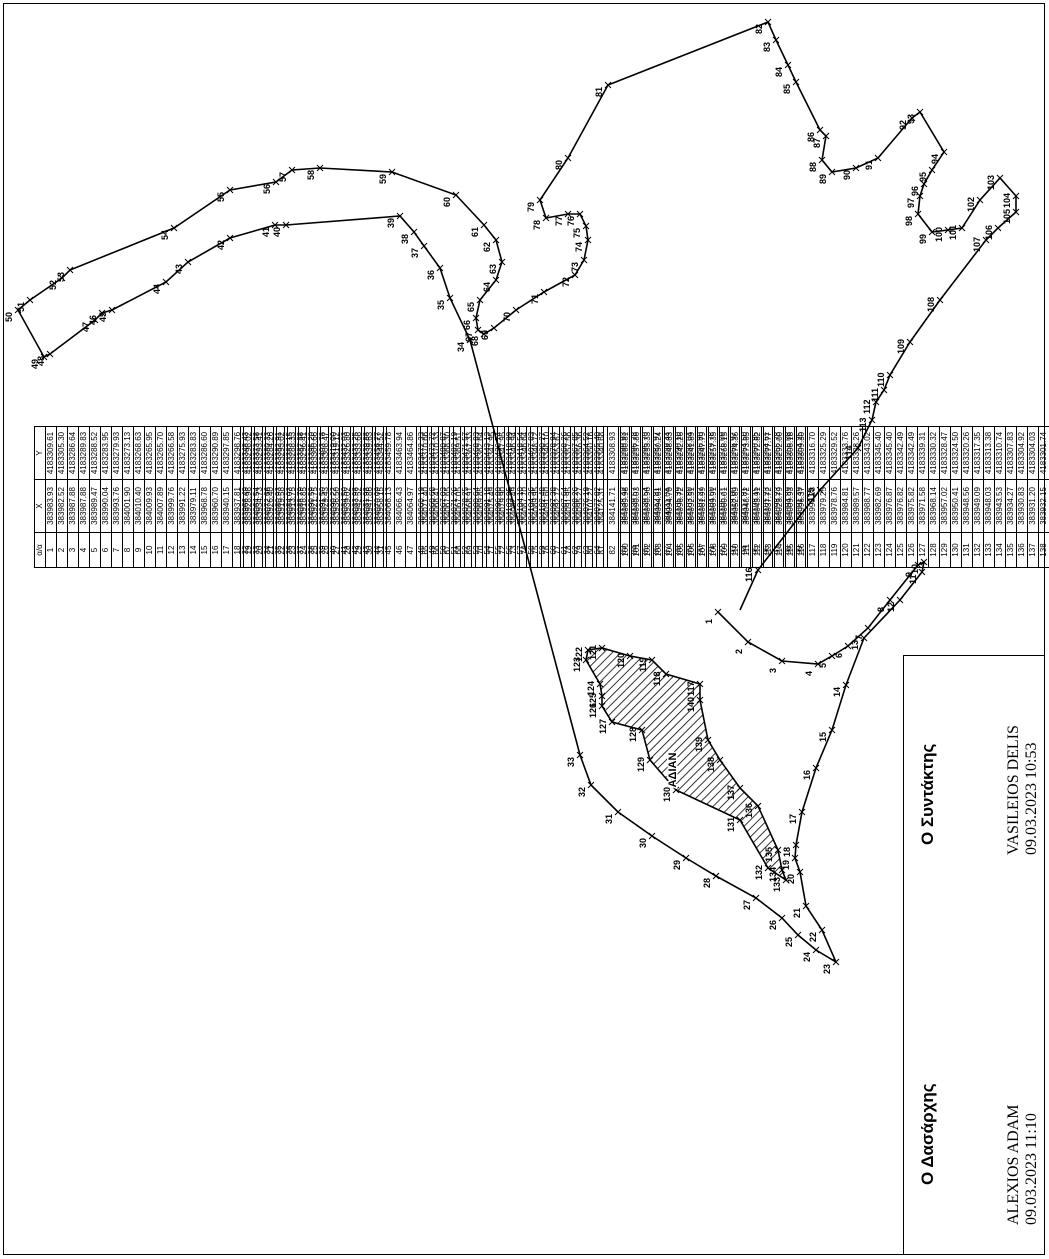 The height and width of the screenshot is (1259, 1049). What do you see at coordinates (471, 322) in the screenshot?
I see `boundary-vertex: 66` at bounding box center [471, 322].